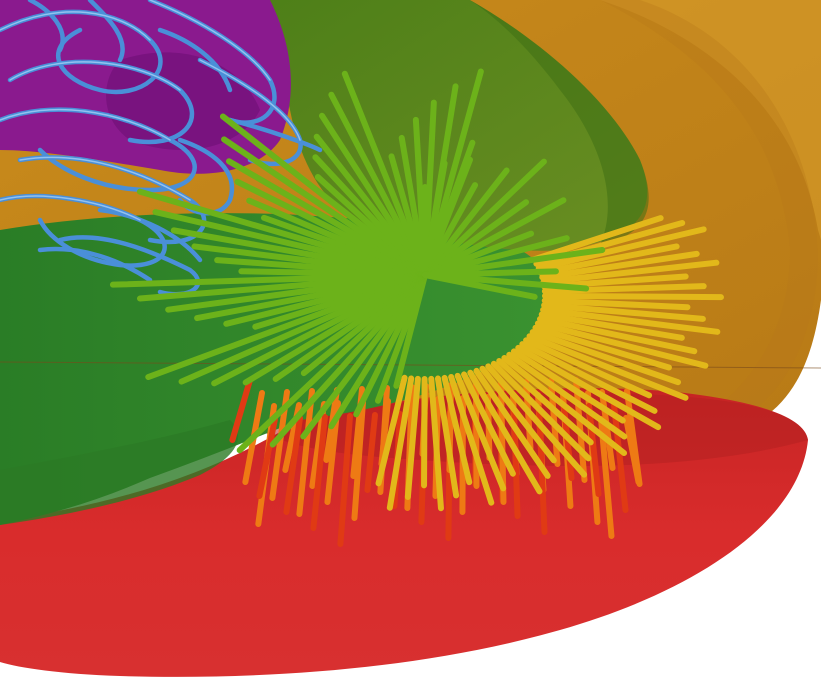 The width and height of the screenshot is (821, 696). I want to click on axis-line, so click(410, 365).